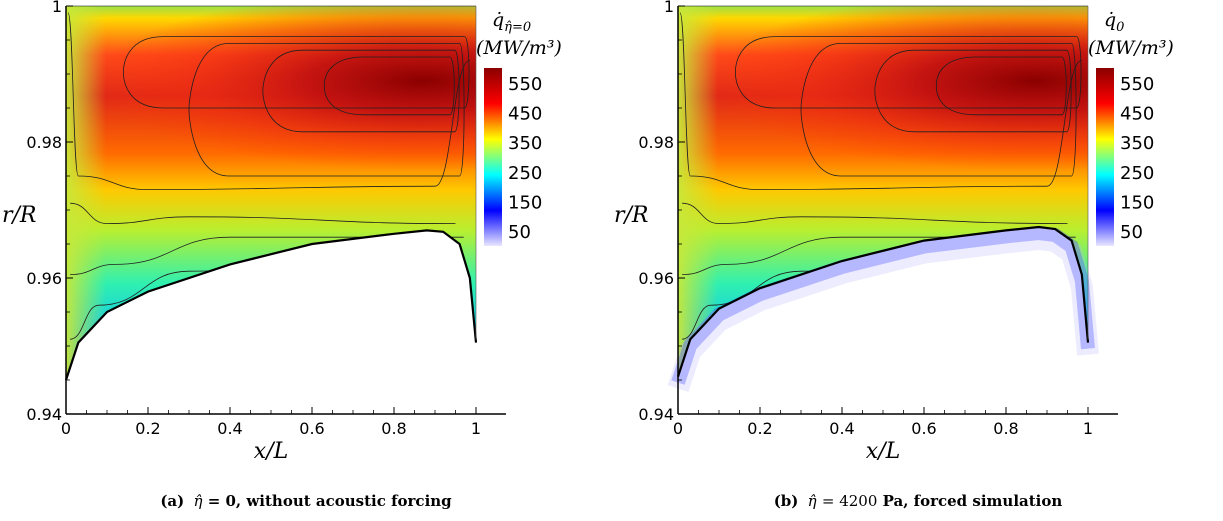  What do you see at coordinates (172, 501) in the screenshot?
I see `caption-a-label: (a)` at bounding box center [172, 501].